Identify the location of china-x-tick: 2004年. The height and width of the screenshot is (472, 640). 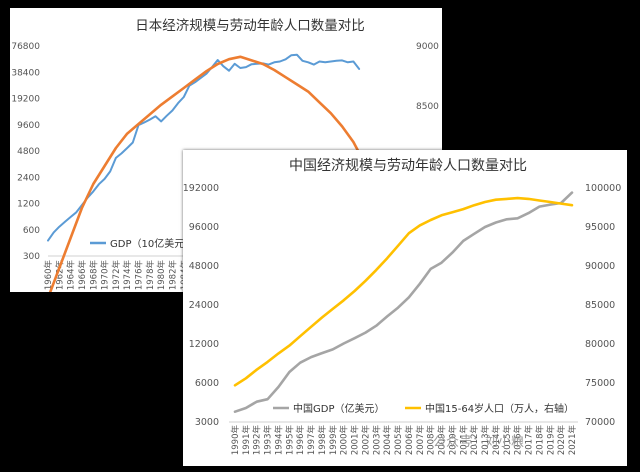
(387, 440).